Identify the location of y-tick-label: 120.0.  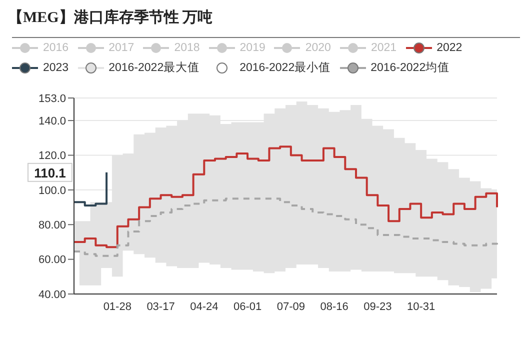
(52, 156).